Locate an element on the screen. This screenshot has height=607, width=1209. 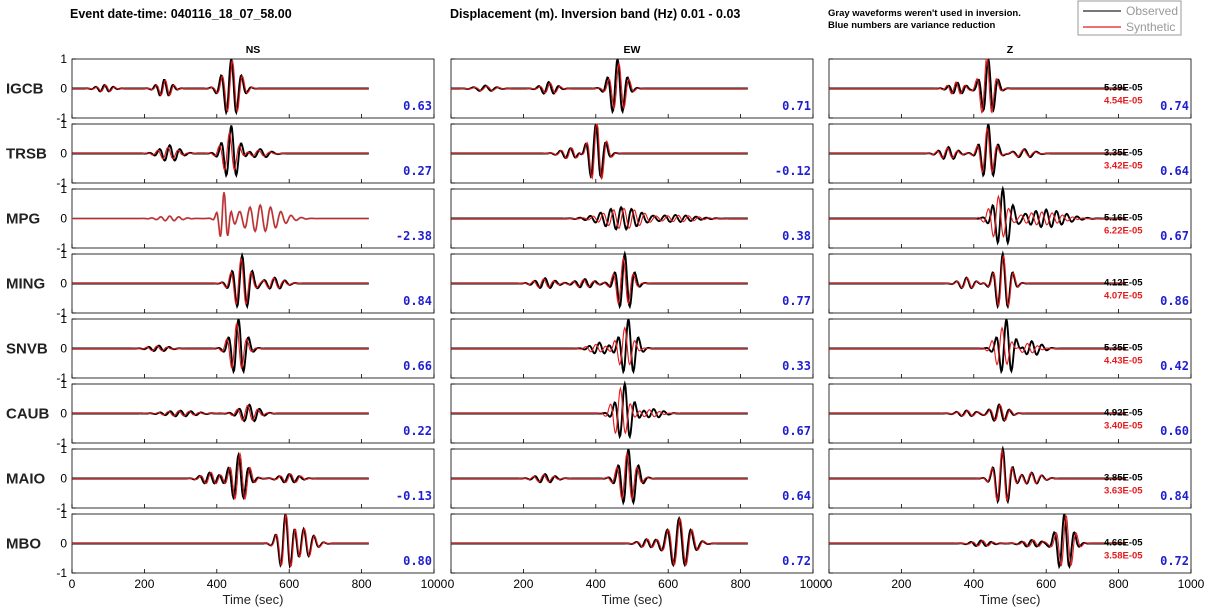
max-amplitude-synthetic: 4.43E-05 is located at coordinates (1123, 361).